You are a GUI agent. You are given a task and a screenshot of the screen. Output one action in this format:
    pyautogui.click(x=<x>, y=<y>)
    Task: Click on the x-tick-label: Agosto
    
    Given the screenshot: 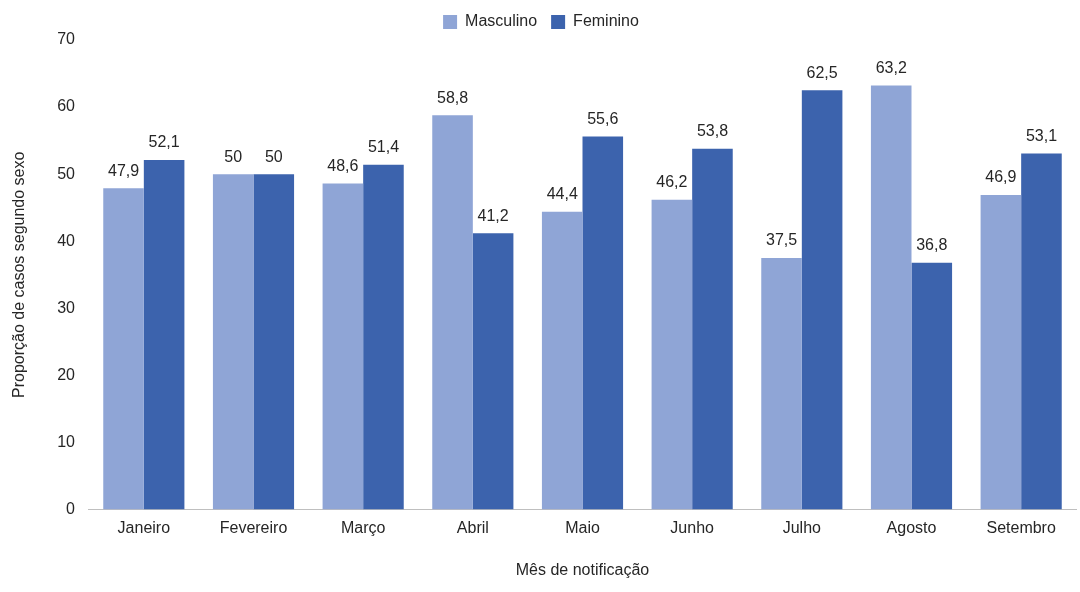 What is the action you would take?
    pyautogui.click(x=911, y=527)
    